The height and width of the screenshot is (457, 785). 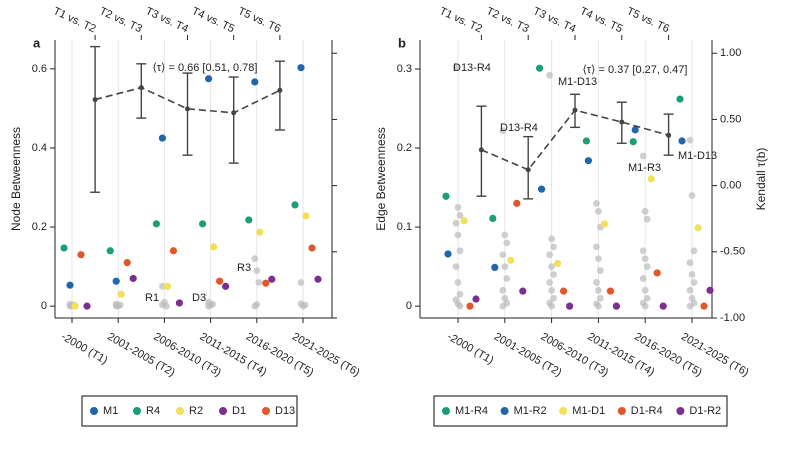 I want to click on annotation: R1, so click(x=152, y=298).